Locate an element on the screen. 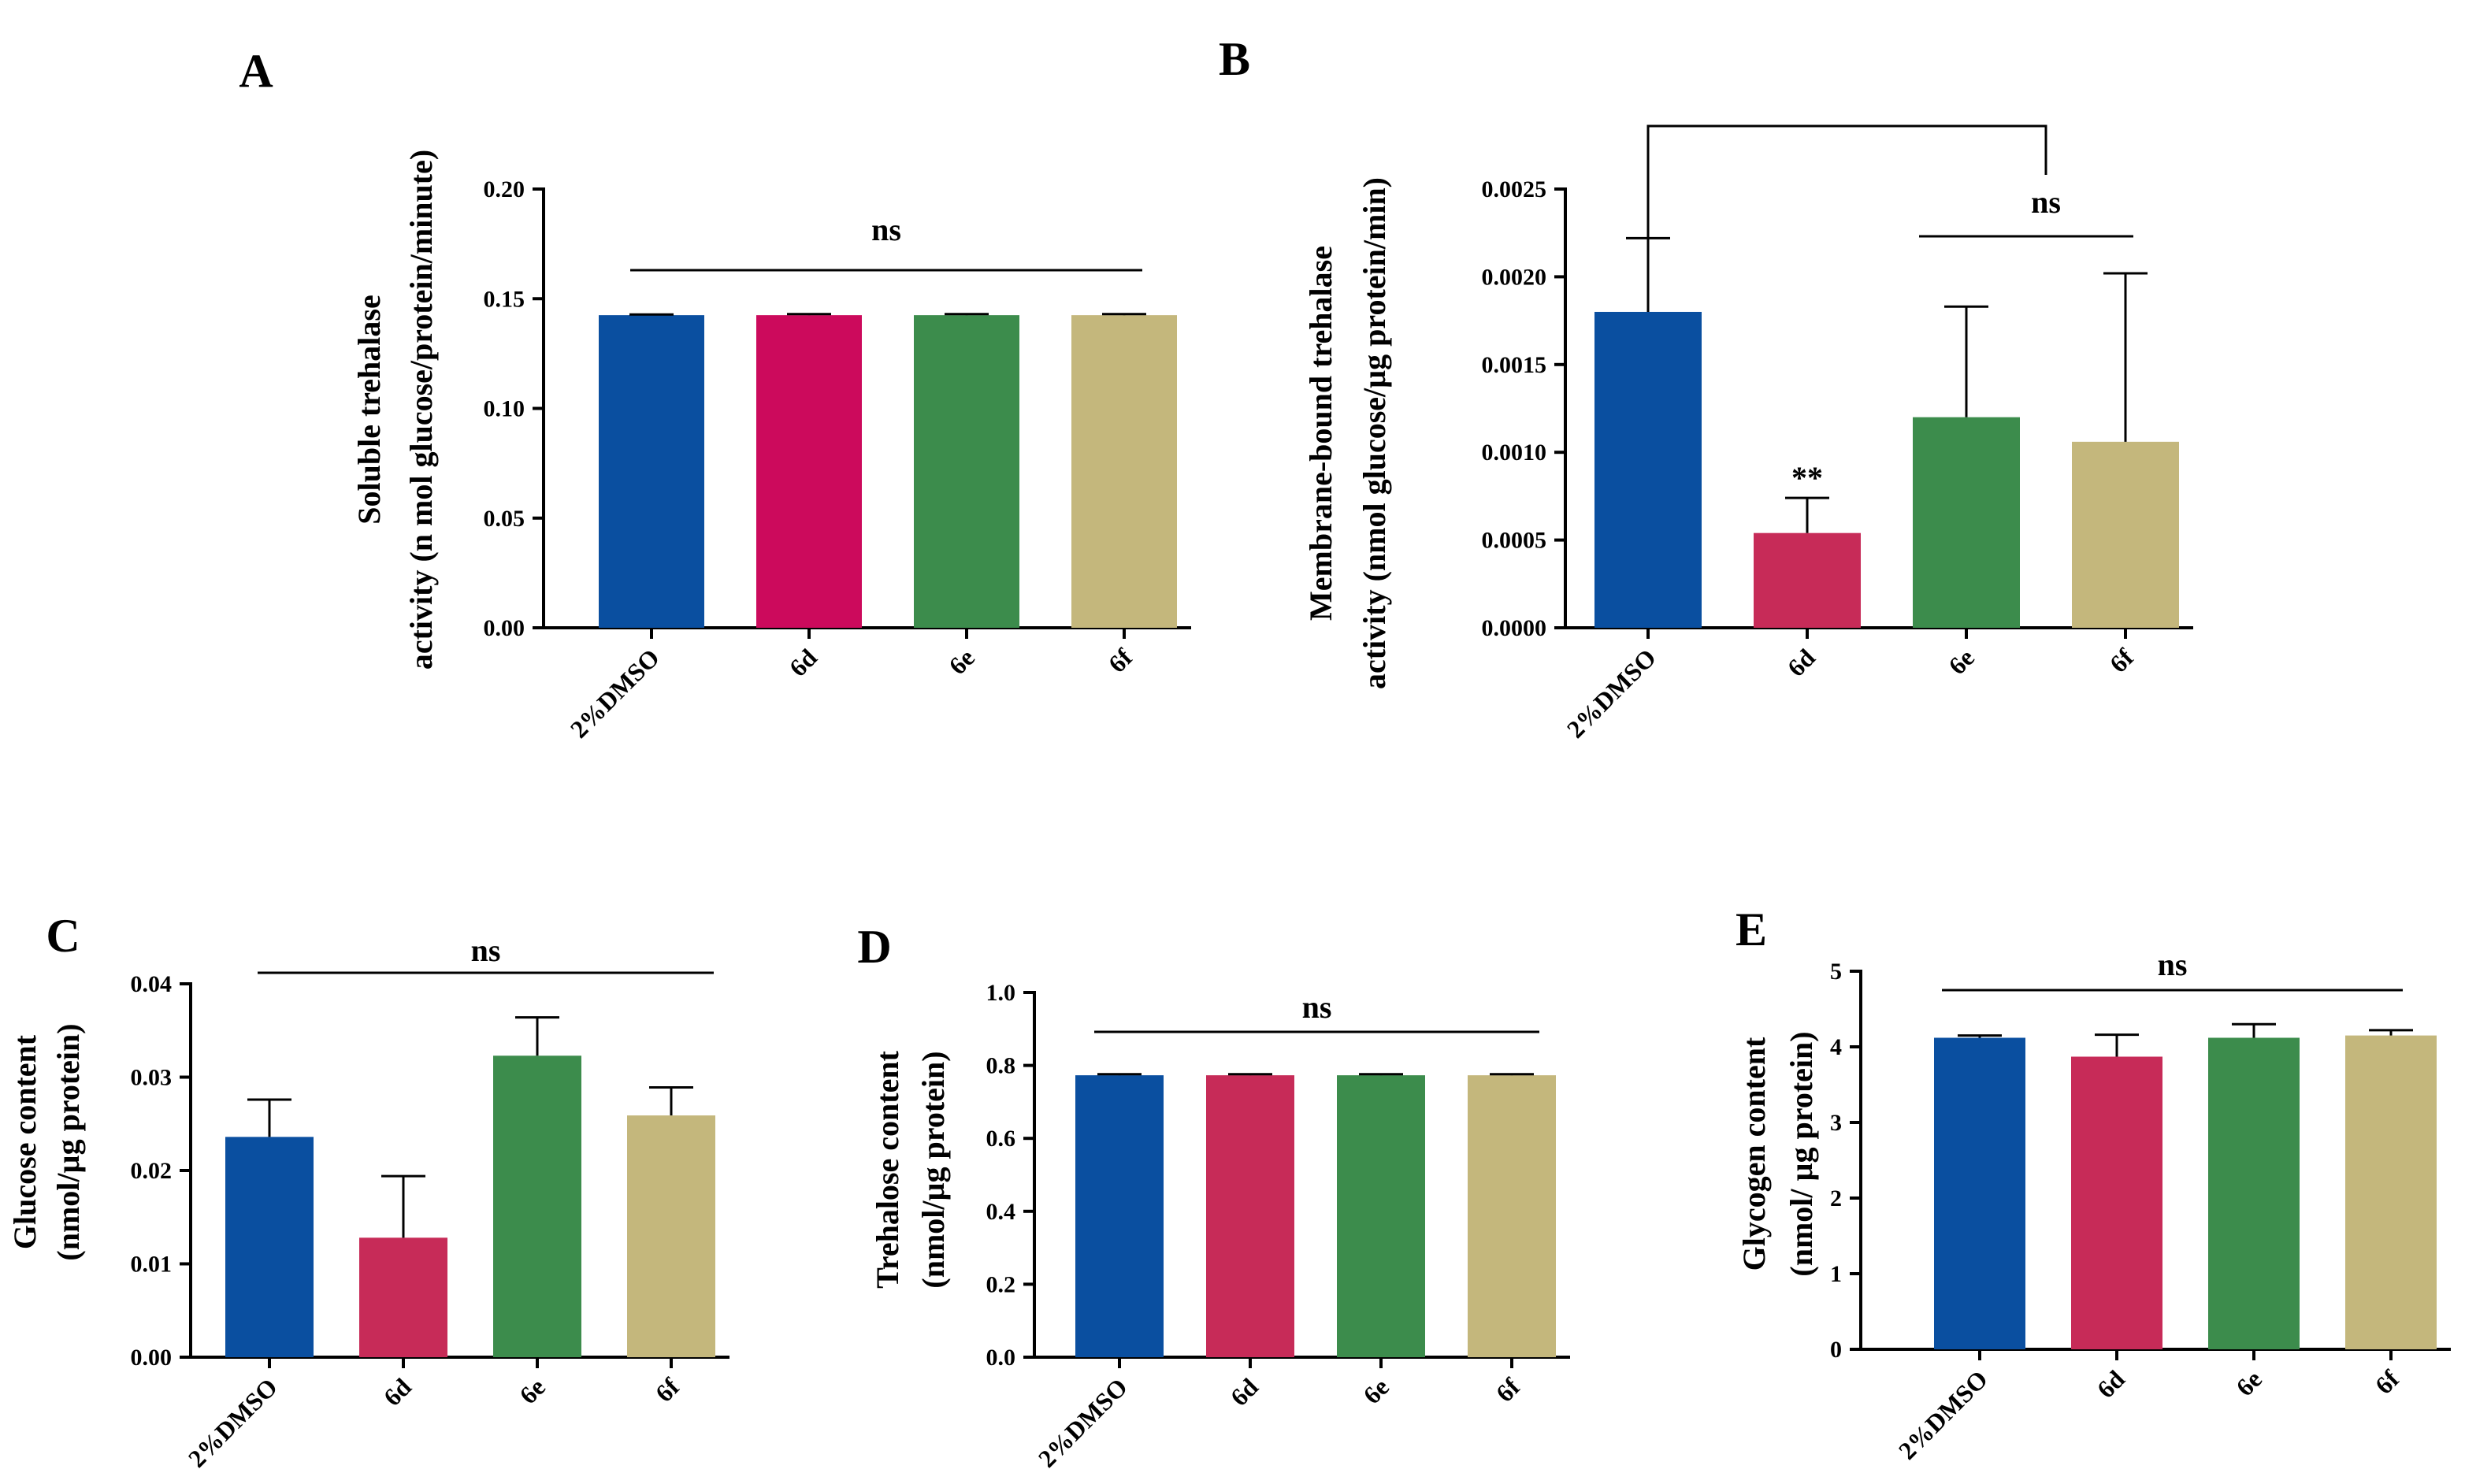 Image resolution: width=2491 pixels, height=1484 pixels. significance-stars: ** is located at coordinates (1807, 477).